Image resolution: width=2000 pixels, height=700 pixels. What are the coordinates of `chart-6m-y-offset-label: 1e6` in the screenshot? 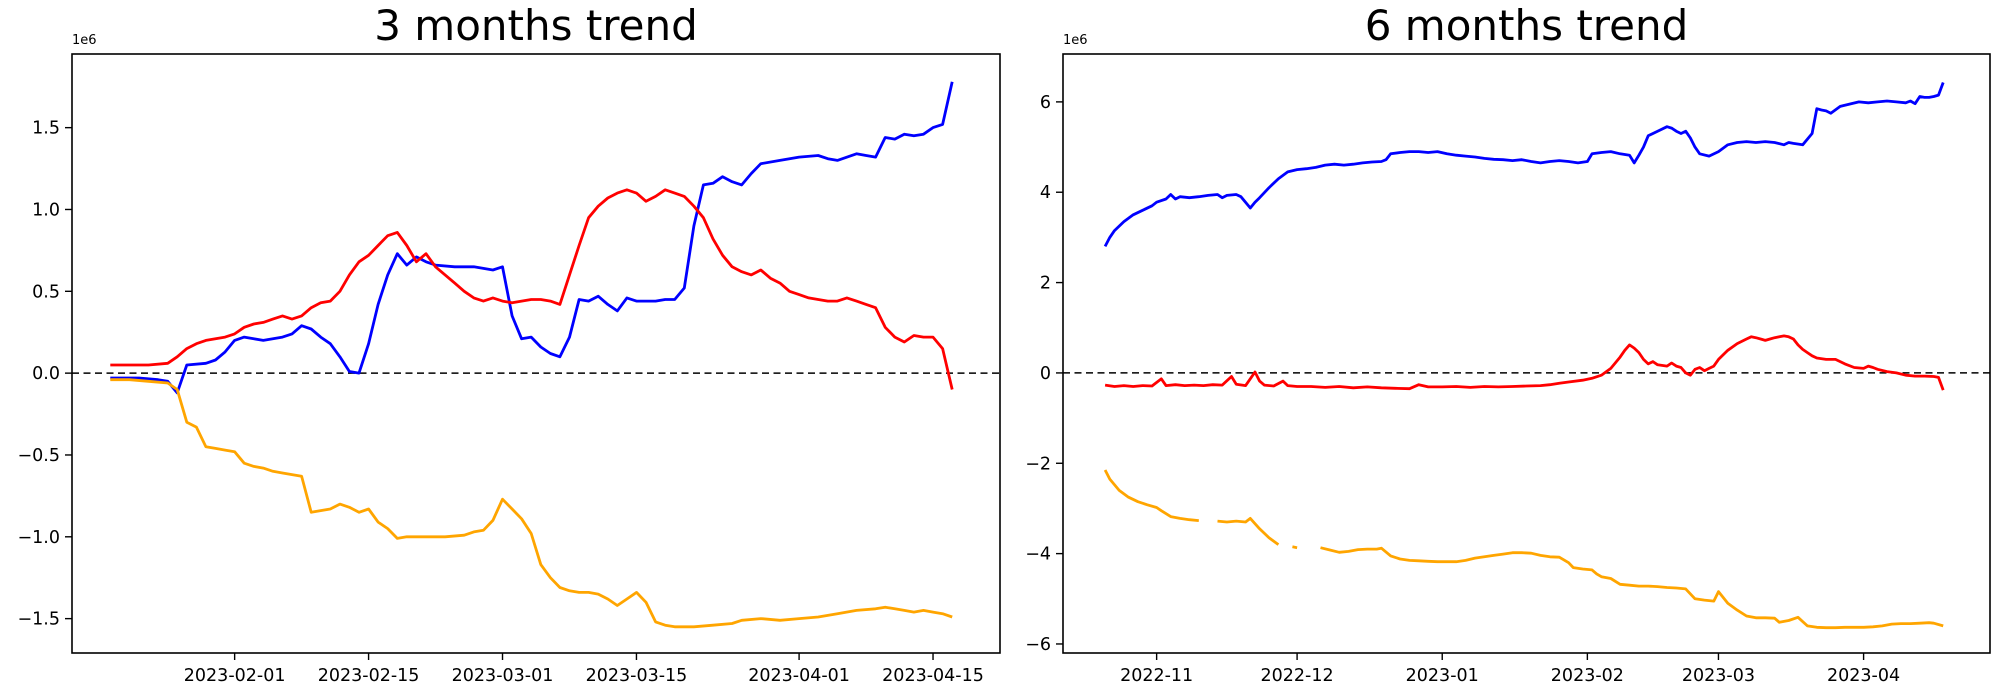 It's located at (1075, 40).